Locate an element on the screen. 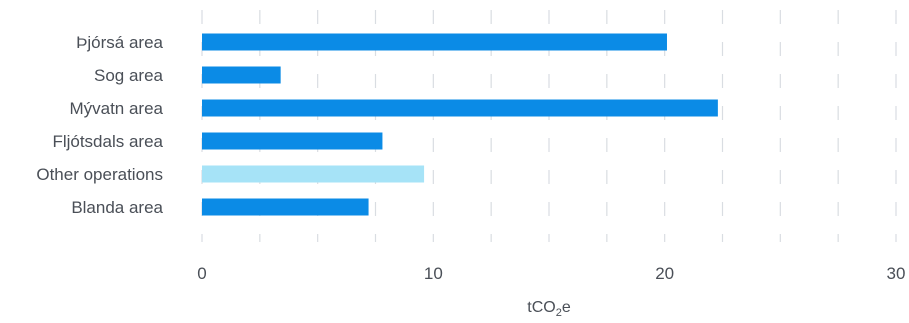 Image resolution: width=909 pixels, height=323 pixels. category-label: Fljótsdals area is located at coordinates (107, 141).